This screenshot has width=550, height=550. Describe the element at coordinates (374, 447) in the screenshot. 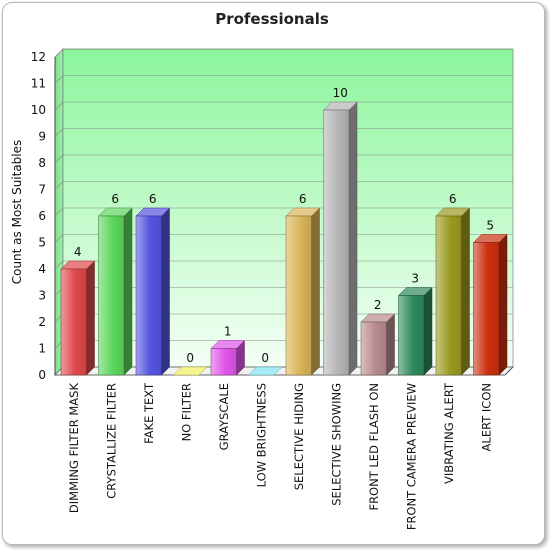

I see `x-tick-label: FRONT LED FLASH ON` at that location.